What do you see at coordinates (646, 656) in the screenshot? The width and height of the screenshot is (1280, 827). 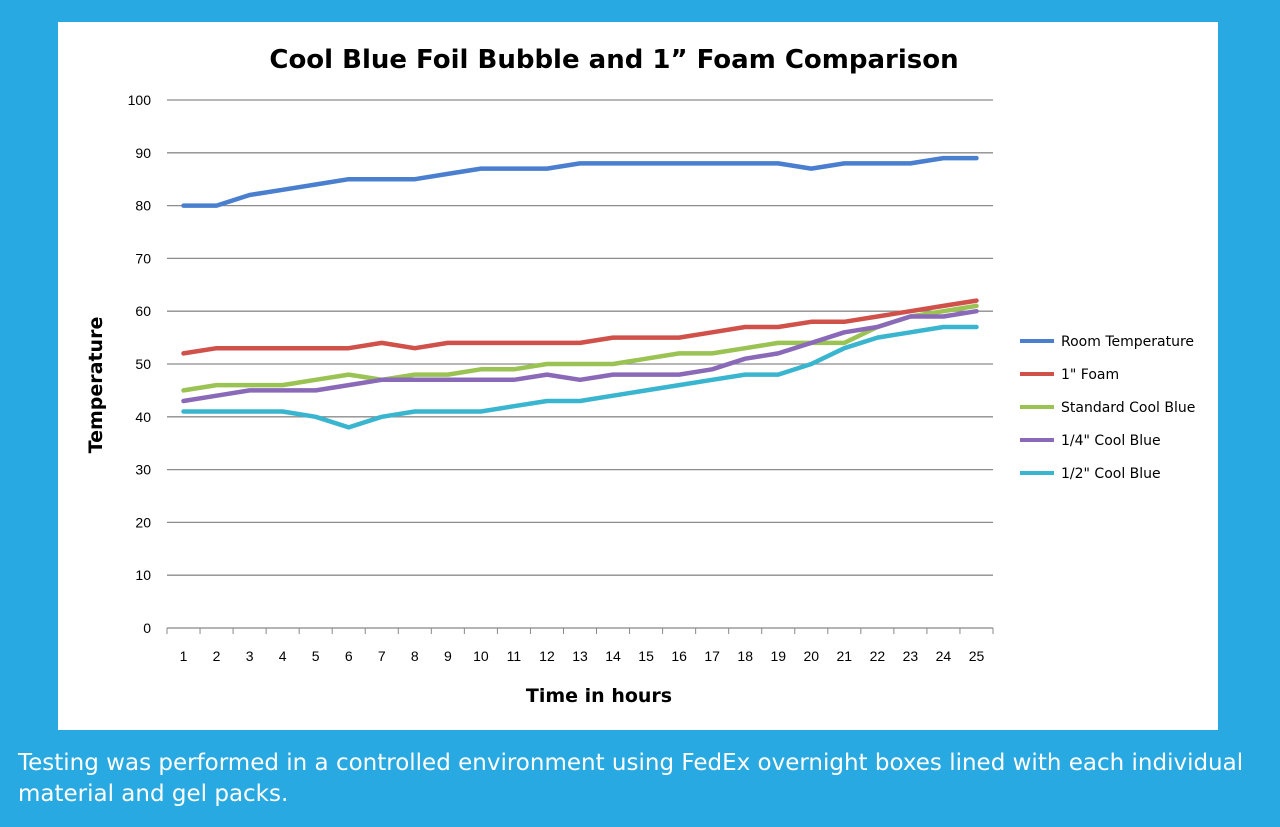 I see `x-tick-label-15: 15` at bounding box center [646, 656].